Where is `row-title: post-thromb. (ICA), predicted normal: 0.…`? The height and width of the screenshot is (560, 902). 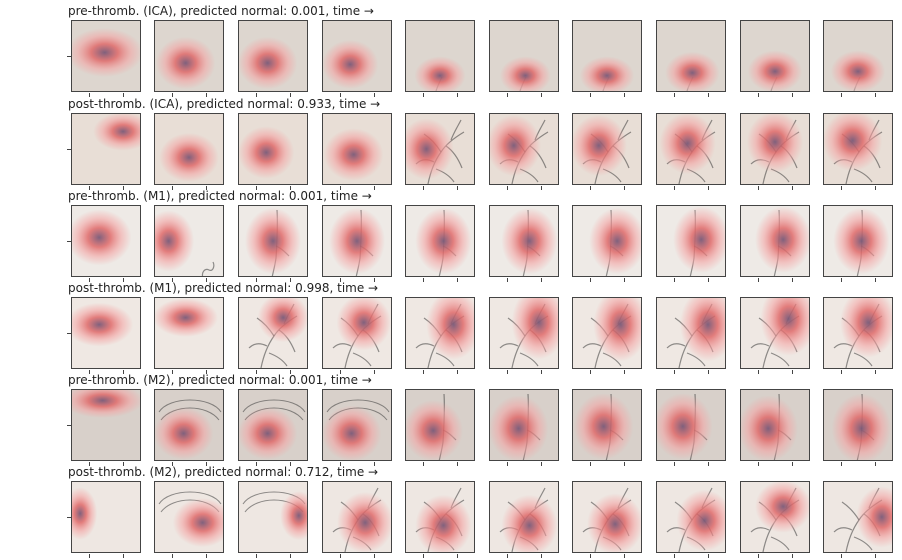 row-title: post-thromb. (ICA), predicted normal: 0.… is located at coordinates (224, 104).